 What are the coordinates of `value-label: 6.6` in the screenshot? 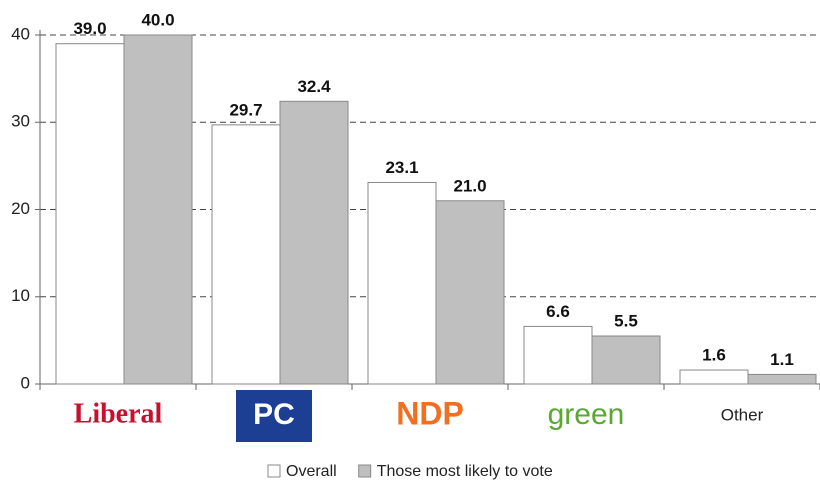 It's located at (558, 311).